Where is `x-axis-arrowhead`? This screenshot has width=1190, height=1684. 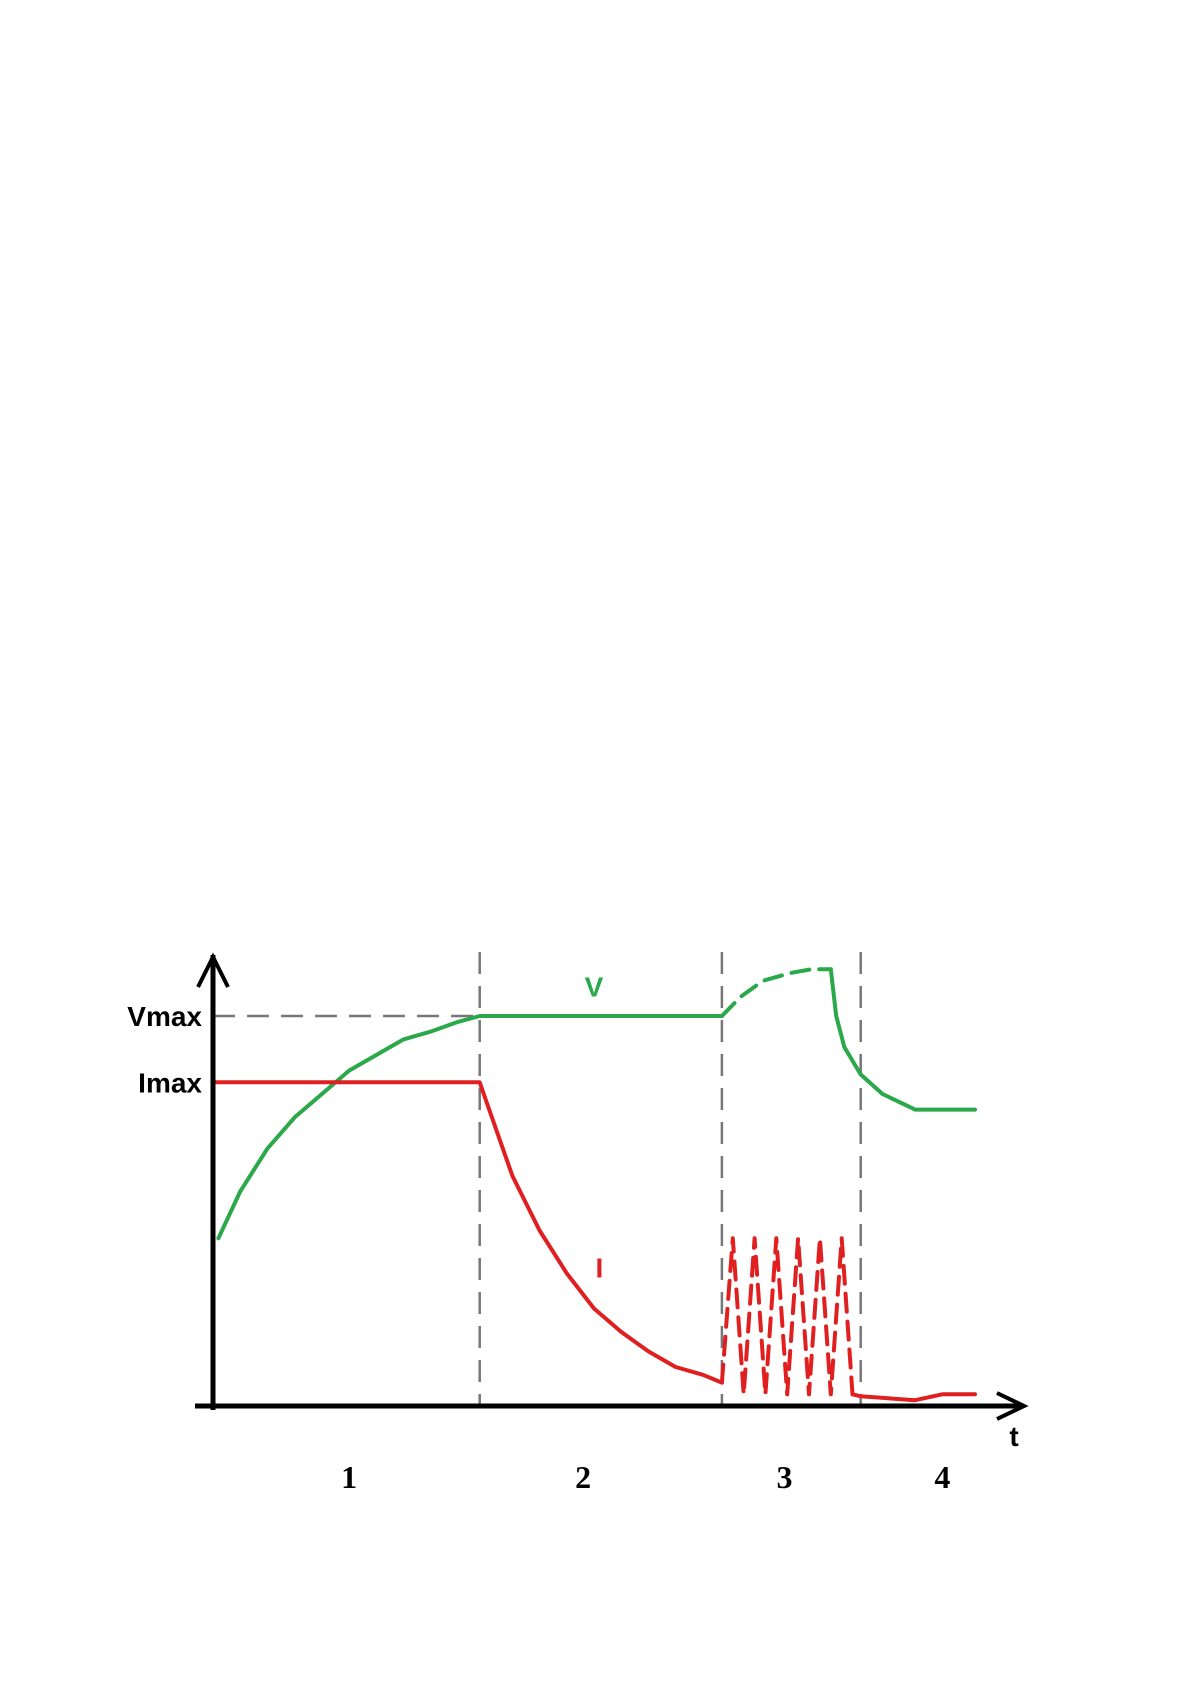
x-axis-arrowhead is located at coordinates (1012, 1406).